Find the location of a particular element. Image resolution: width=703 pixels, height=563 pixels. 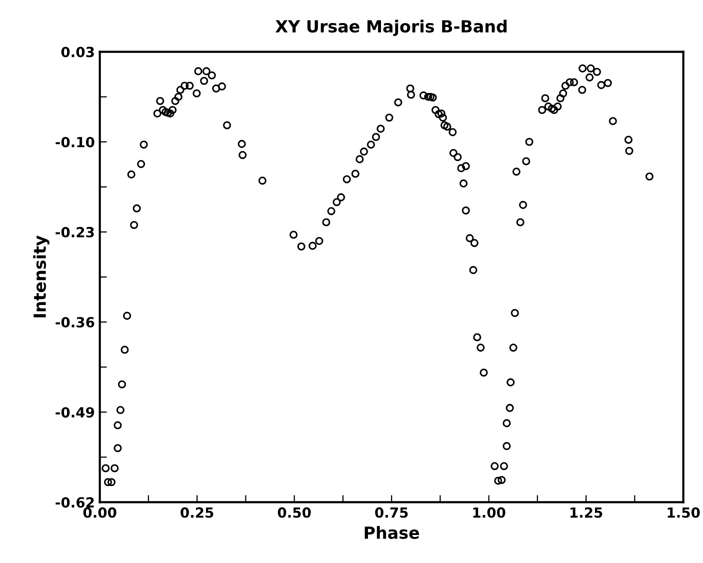

x-tick-label: 0.50 is located at coordinates (294, 512).